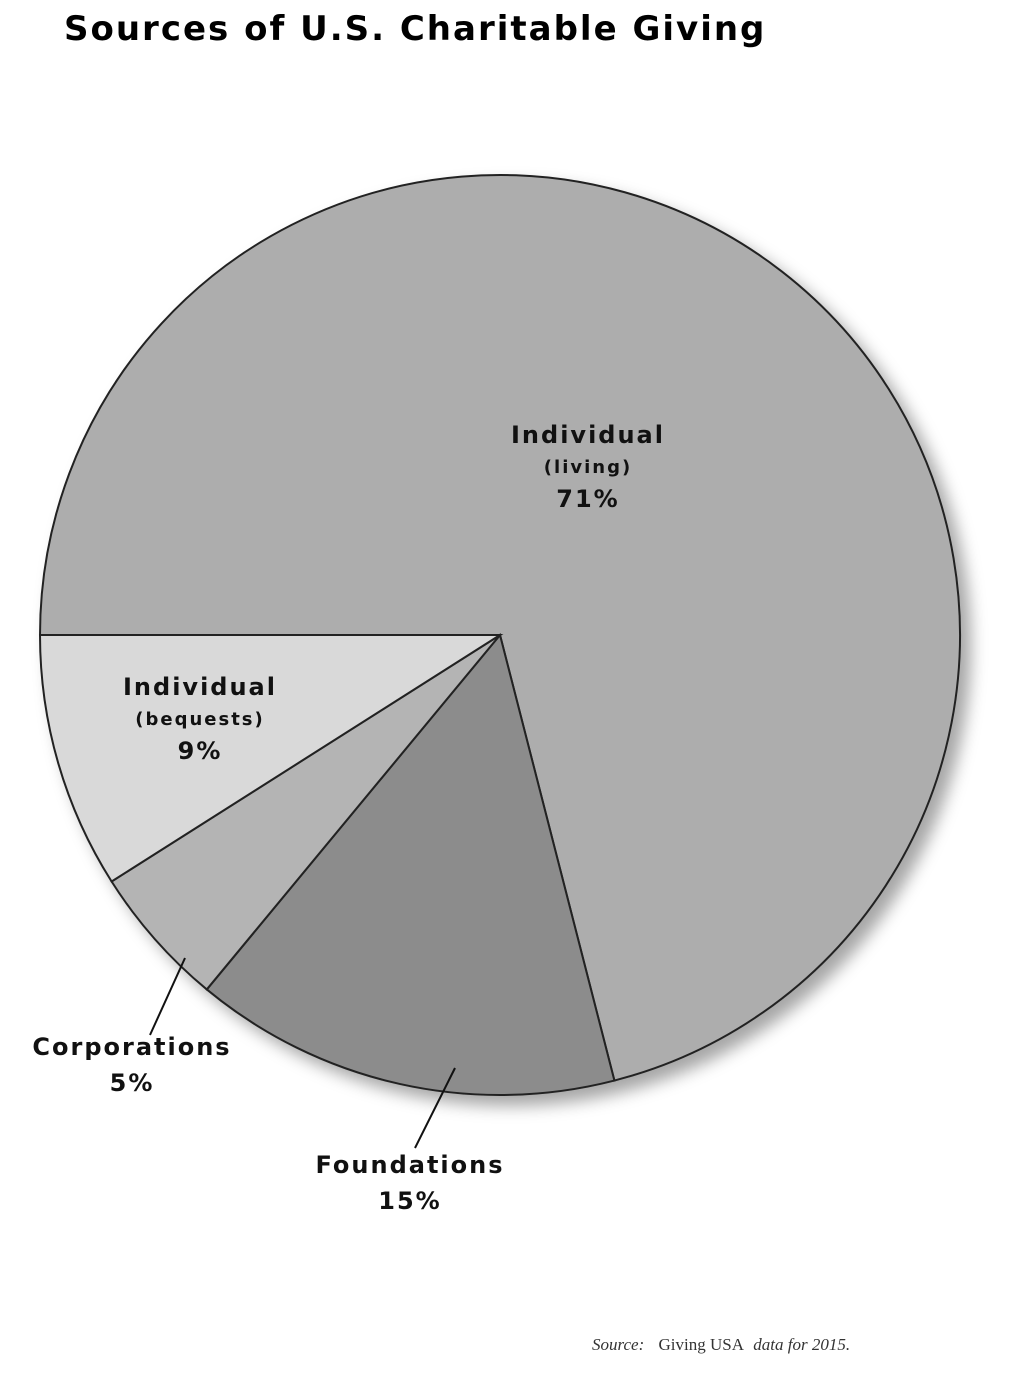  I want to click on source-name: Giving USA, so click(702, 1344).